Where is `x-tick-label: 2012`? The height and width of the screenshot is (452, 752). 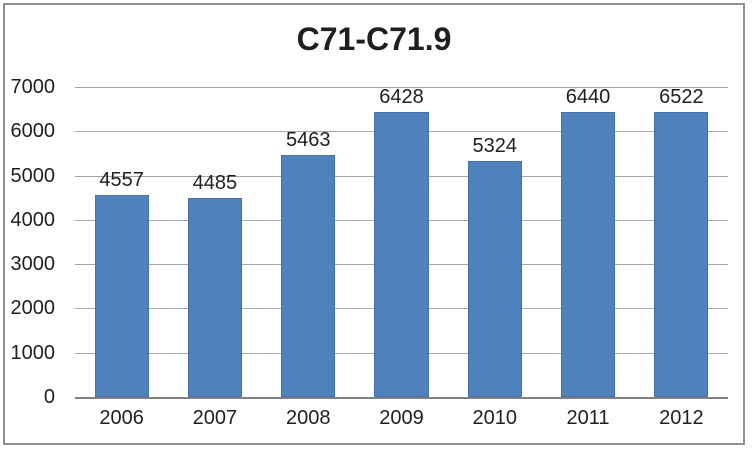
x-tick-label: 2012 is located at coordinates (681, 418).